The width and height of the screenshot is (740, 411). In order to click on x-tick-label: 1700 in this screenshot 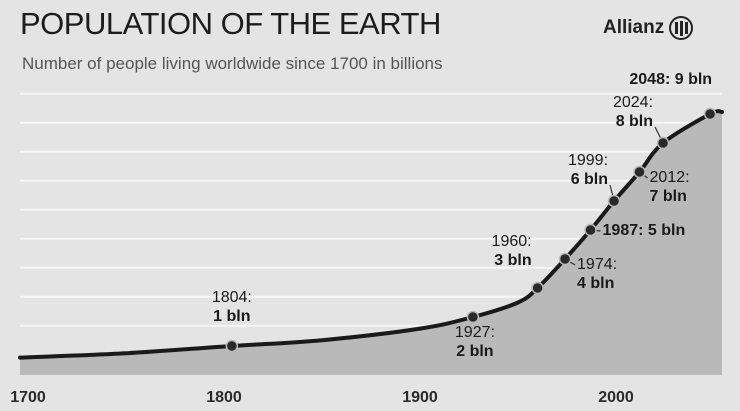, I will do `click(28, 397)`.